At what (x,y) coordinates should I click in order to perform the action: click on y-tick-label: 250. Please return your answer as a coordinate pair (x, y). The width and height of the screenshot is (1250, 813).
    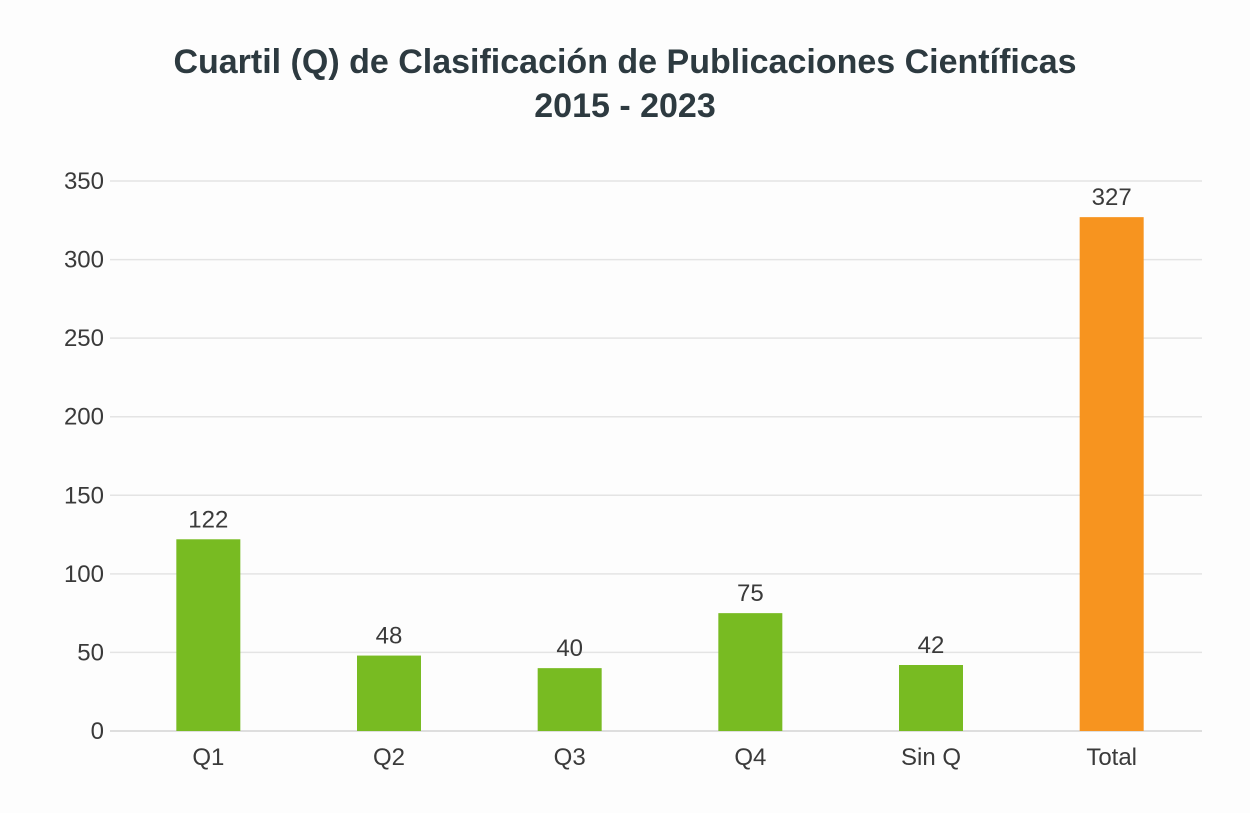
    Looking at the image, I should click on (84, 338).